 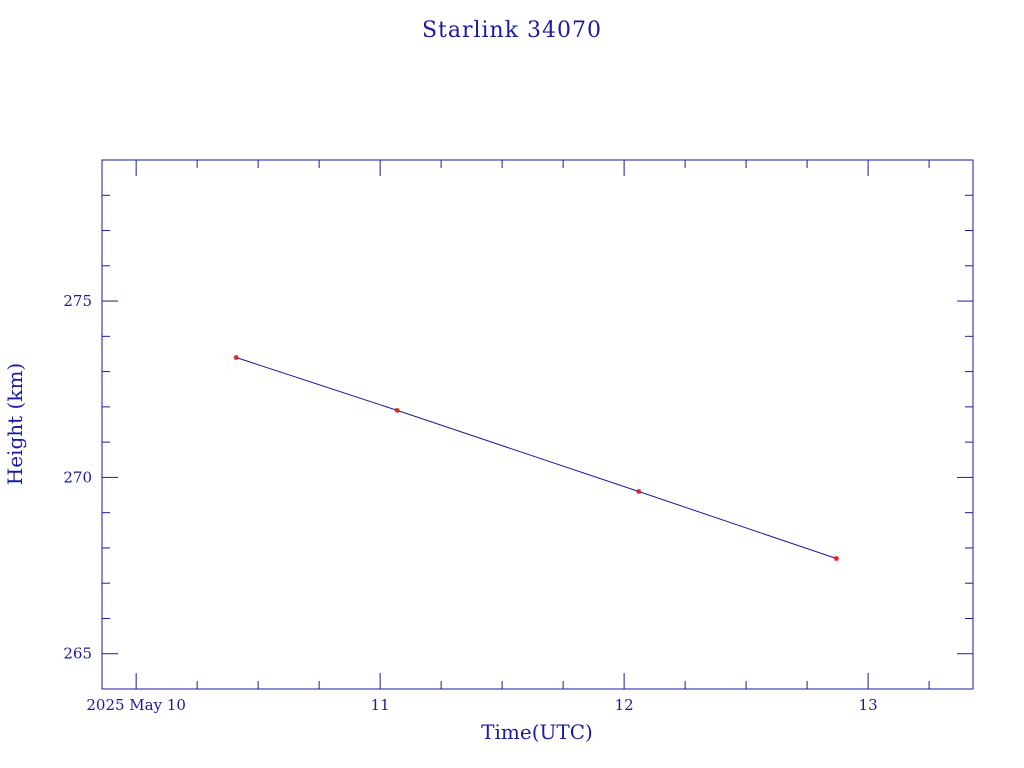 What do you see at coordinates (77, 477) in the screenshot?
I see `y-tick-label: 270` at bounding box center [77, 477].